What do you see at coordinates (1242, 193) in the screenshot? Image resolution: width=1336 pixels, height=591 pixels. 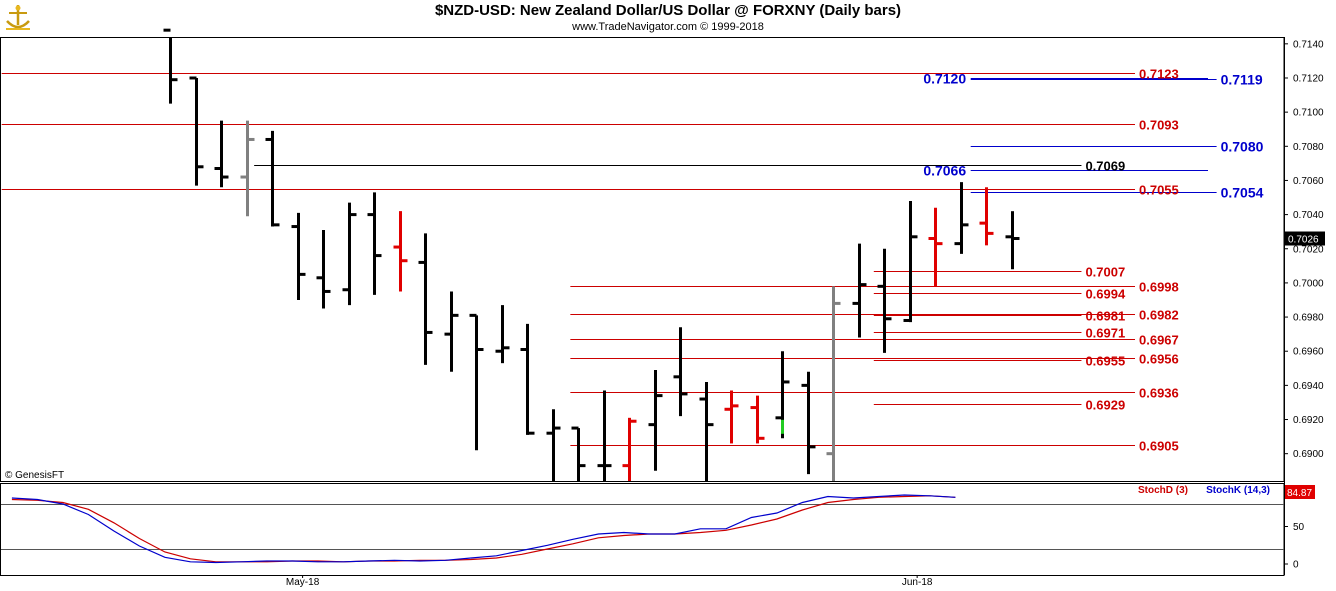 I see `level-label-0.7054: 0.7054` at bounding box center [1242, 193].